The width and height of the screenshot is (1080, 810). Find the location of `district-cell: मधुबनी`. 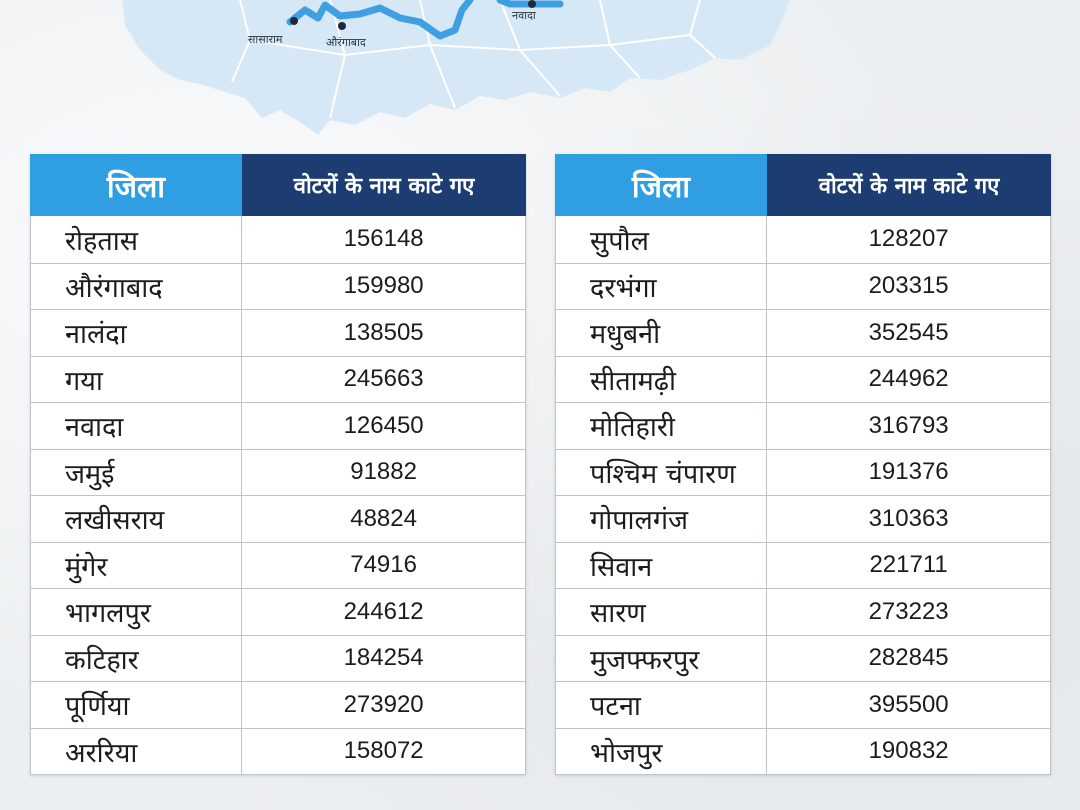

district-cell: मधुबनी is located at coordinates (662, 333).